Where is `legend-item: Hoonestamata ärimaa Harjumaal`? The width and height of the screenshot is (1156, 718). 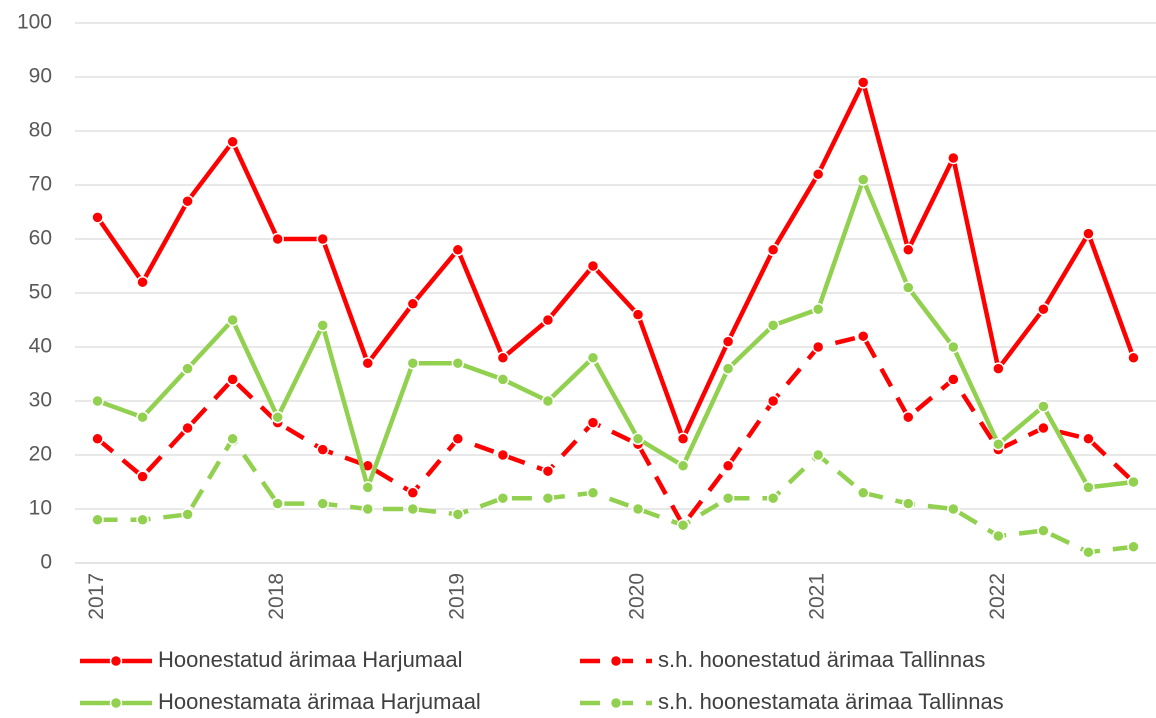 legend-item: Hoonestamata ärimaa Harjumaal is located at coordinates (280, 701).